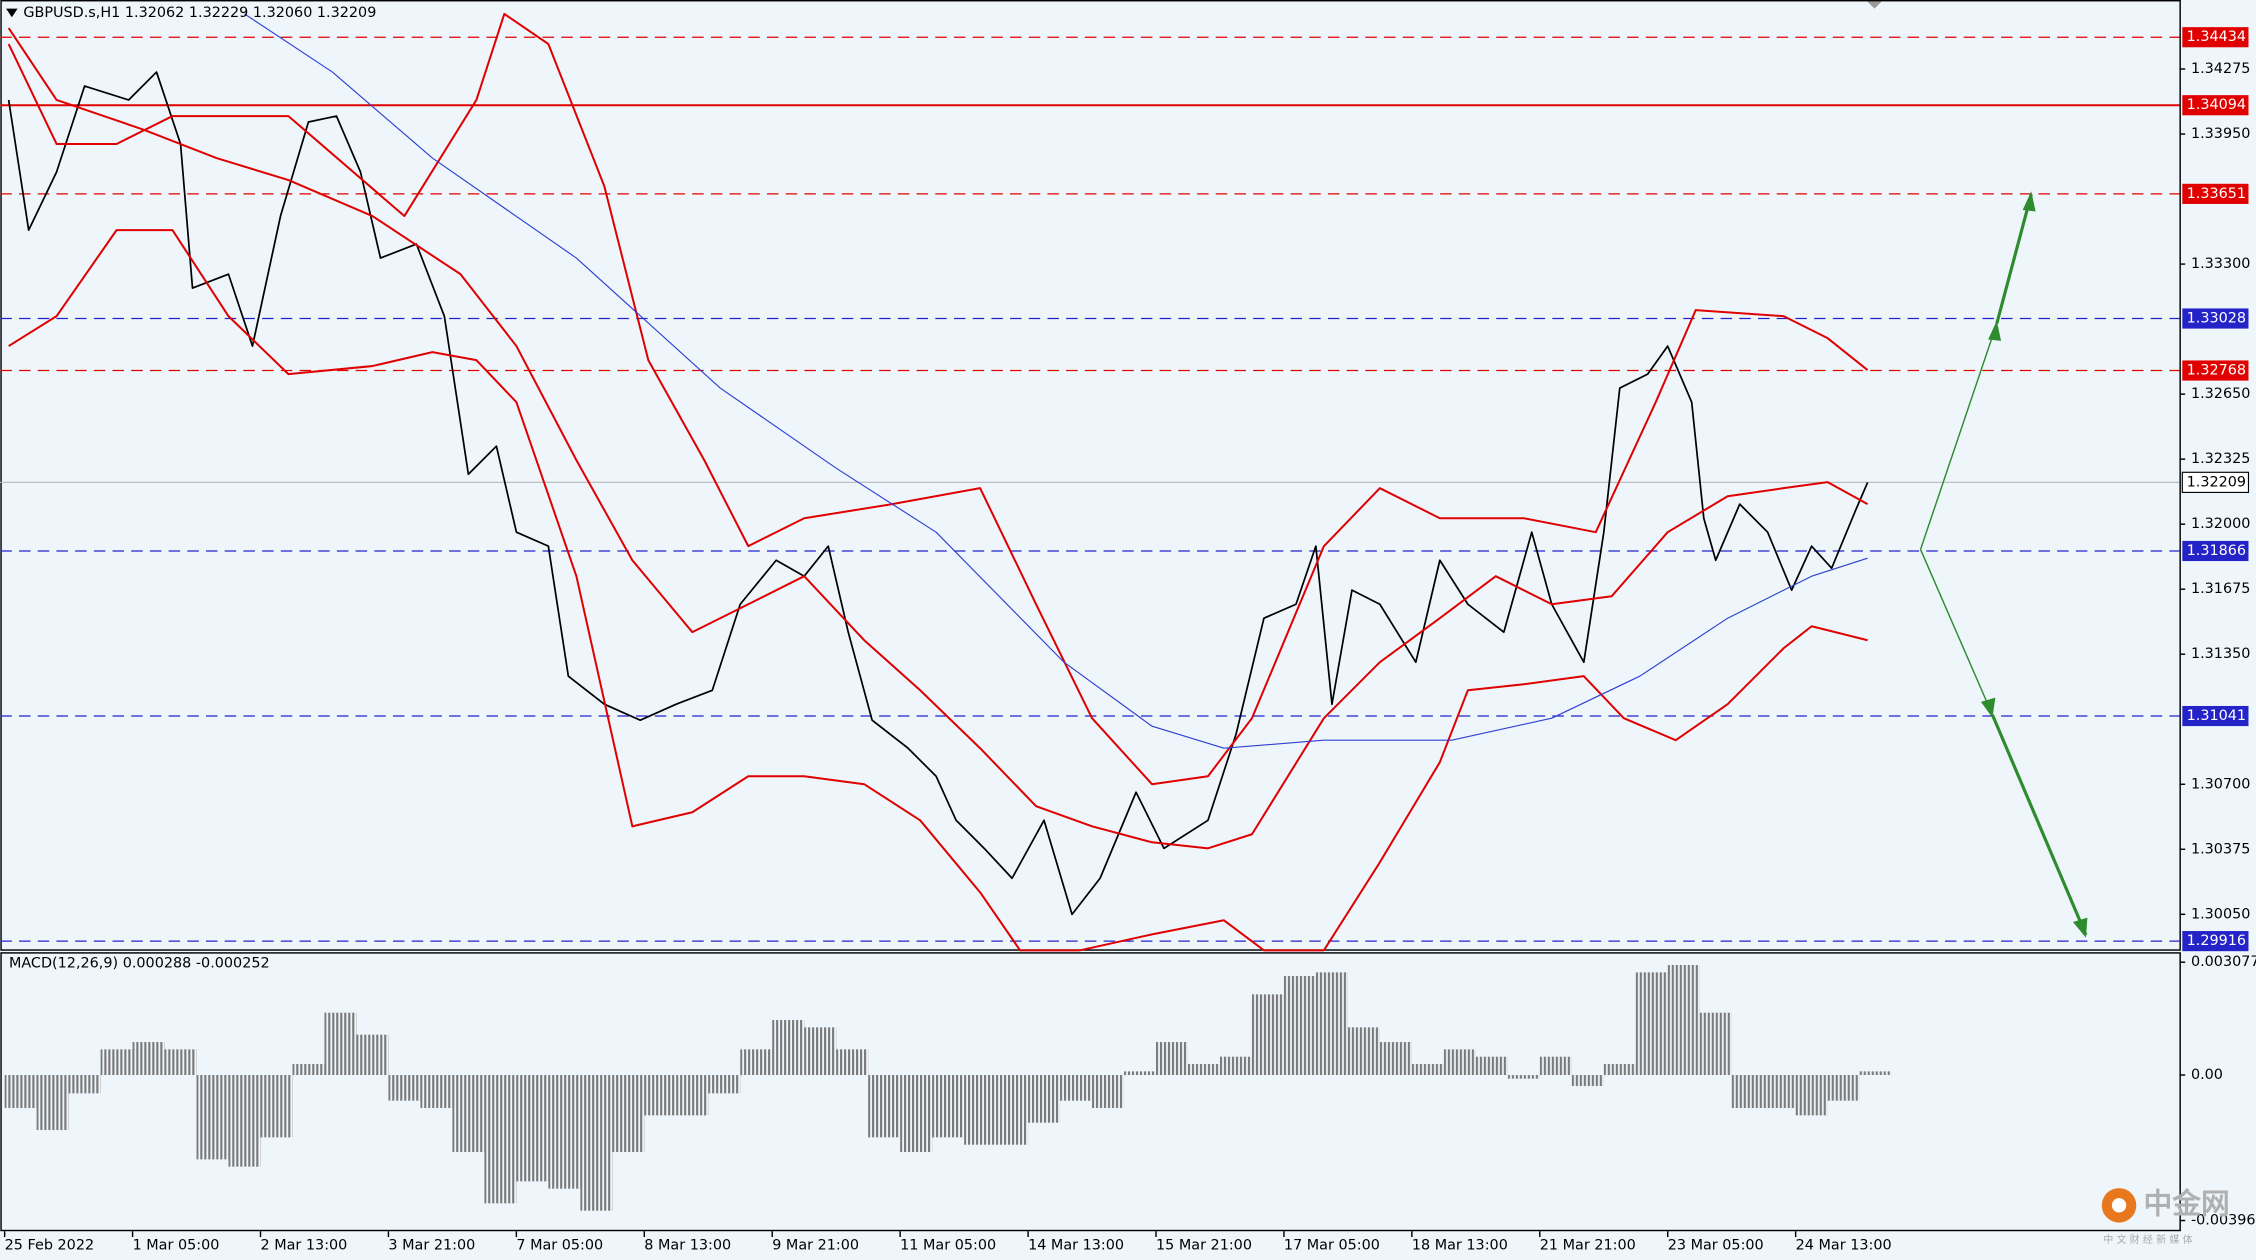  What do you see at coordinates (2220, 459) in the screenshot?
I see `y-tick-label: 1.32325` at bounding box center [2220, 459].